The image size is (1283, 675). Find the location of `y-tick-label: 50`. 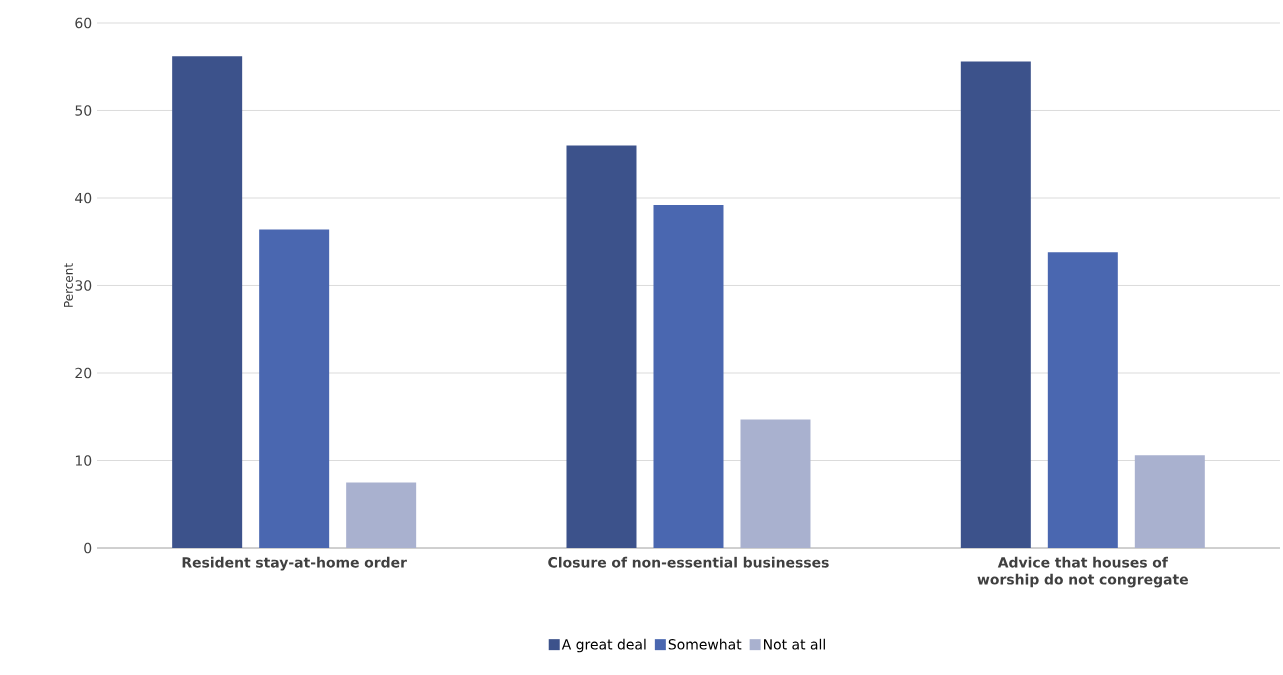

y-tick-label: 50 is located at coordinates (83, 110).